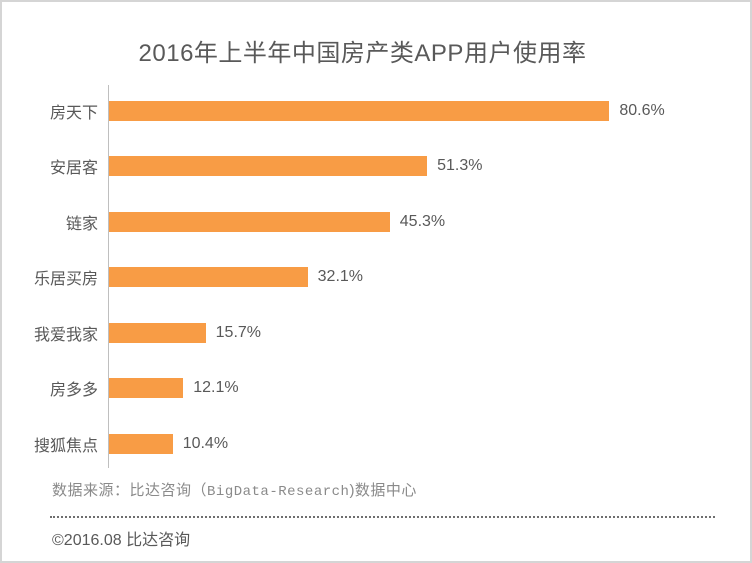  What do you see at coordinates (383, 490) in the screenshot?
I see `source-suffix: )数据中心` at bounding box center [383, 490].